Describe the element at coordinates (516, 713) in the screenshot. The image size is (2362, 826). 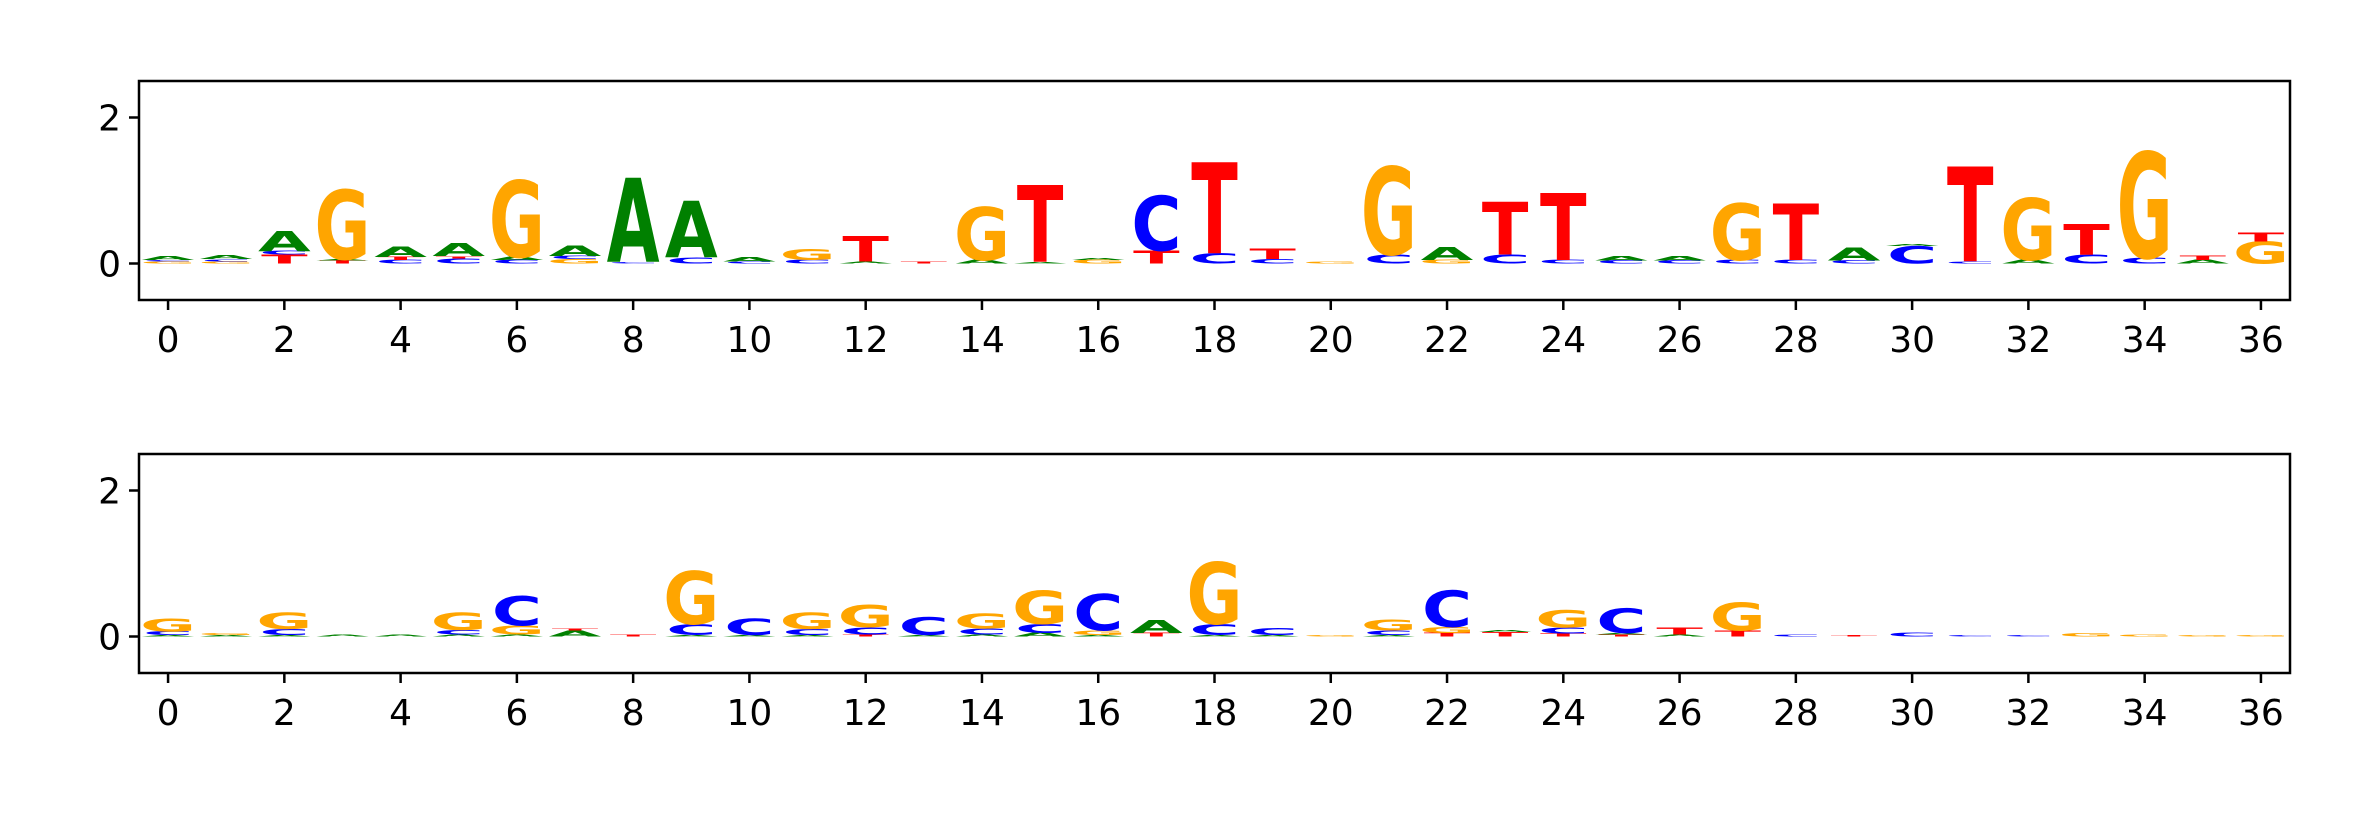
I see `x-tick-label: 6` at that location.